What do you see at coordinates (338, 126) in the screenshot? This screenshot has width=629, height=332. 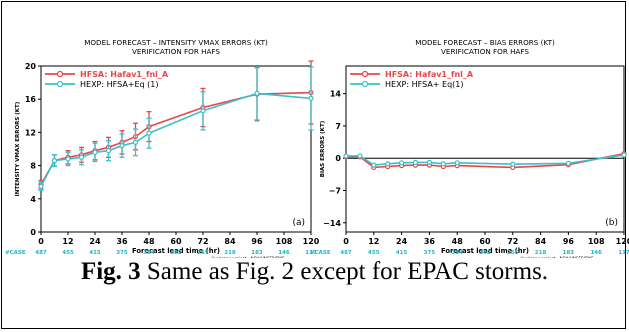 I see `y-tick-label: 7` at bounding box center [338, 126].